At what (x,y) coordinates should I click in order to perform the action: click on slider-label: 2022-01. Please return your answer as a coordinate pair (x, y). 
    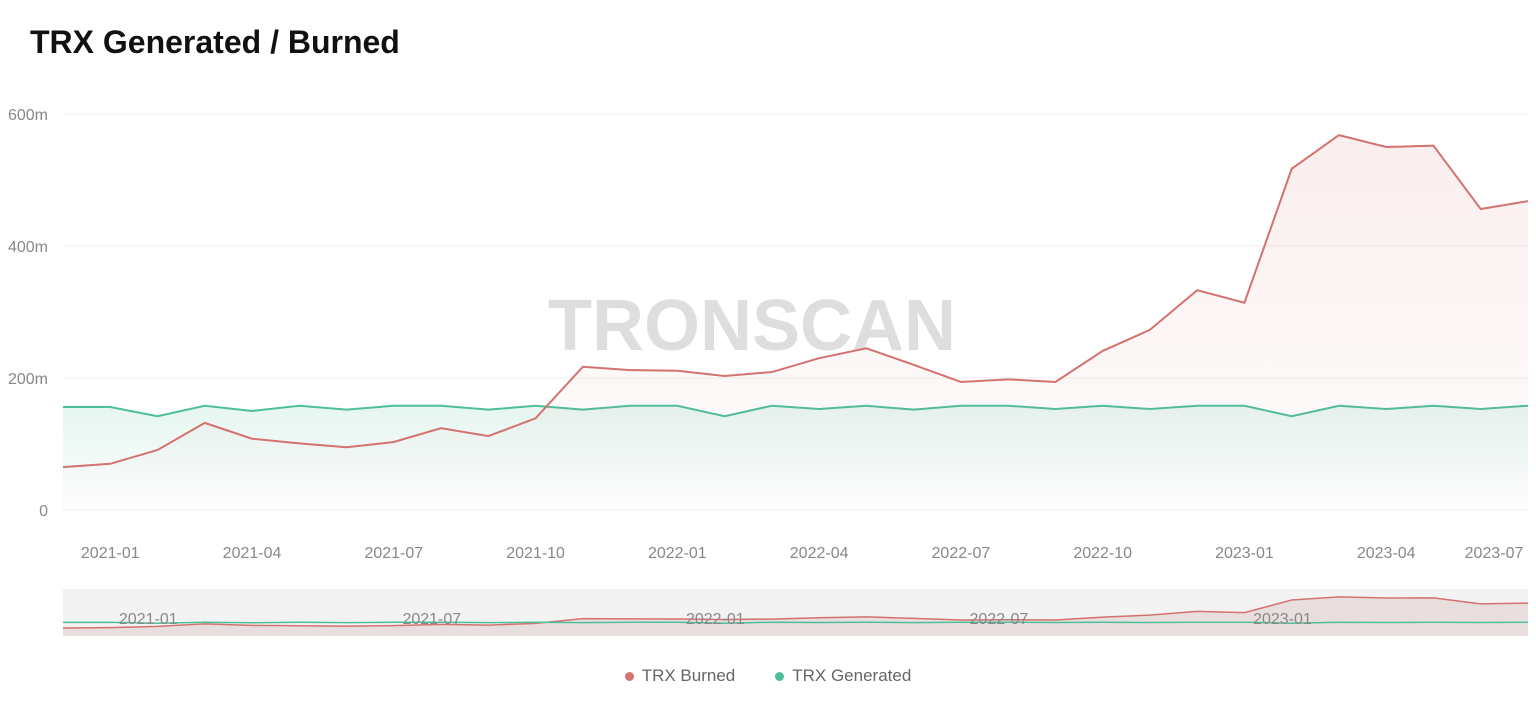
    Looking at the image, I should click on (715, 619).